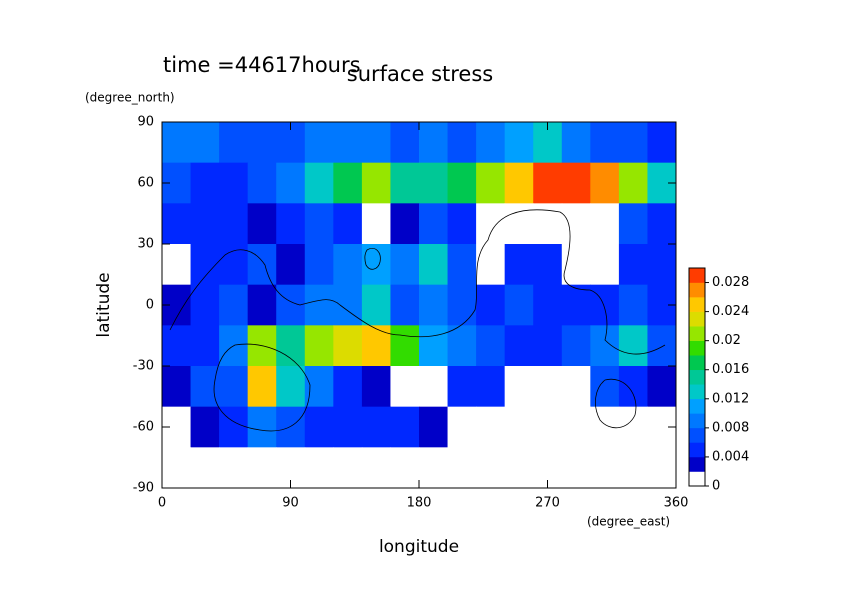 This screenshot has height=595, width=842. I want to click on x-tick-label: 180, so click(419, 503).